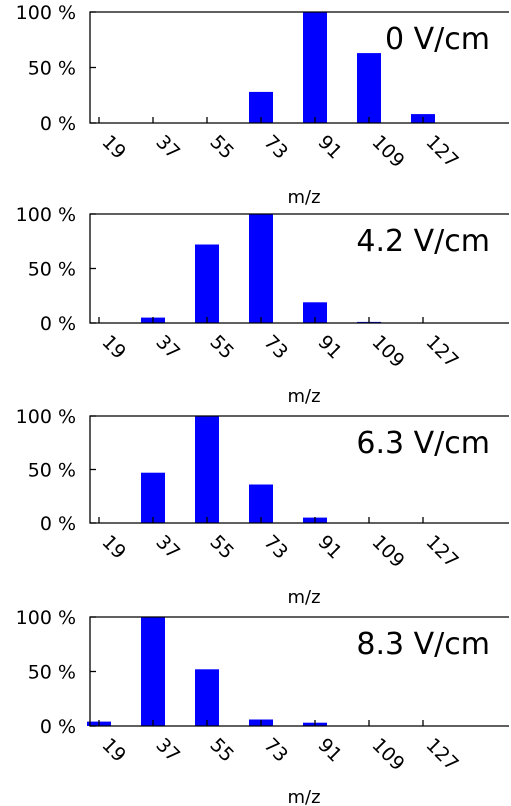 This screenshot has height=806, width=511. I want to click on field-strength-label: 8.3 V/cm, so click(423, 644).